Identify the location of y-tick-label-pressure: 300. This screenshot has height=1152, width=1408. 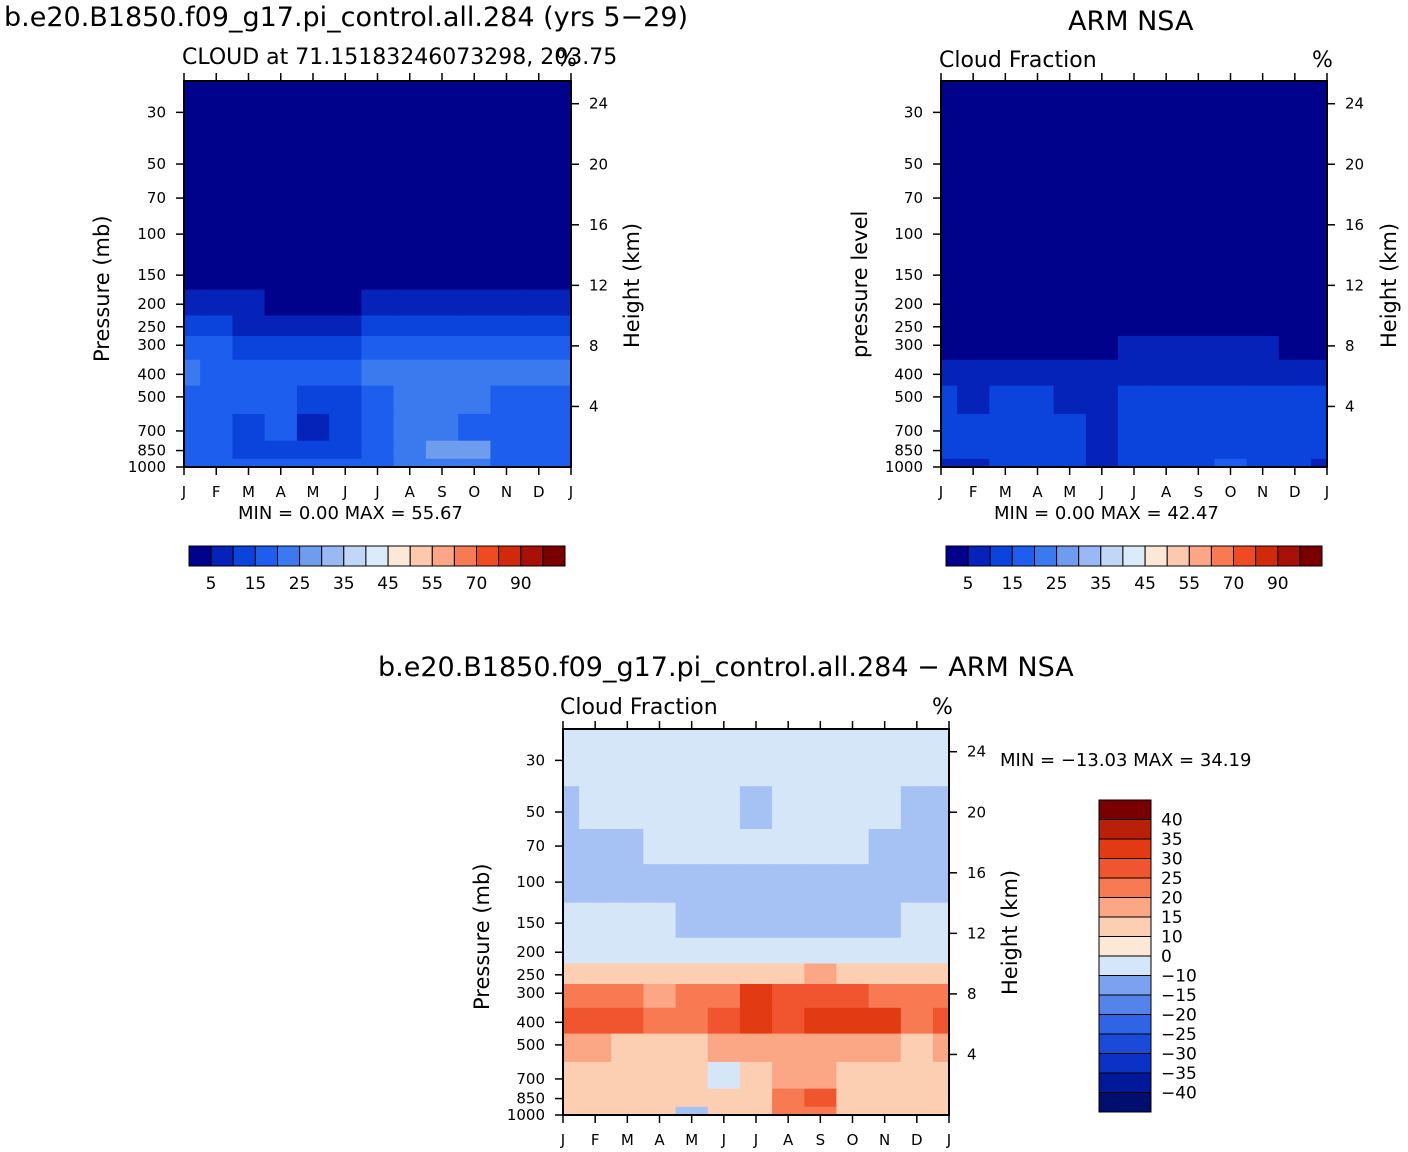
(530, 993).